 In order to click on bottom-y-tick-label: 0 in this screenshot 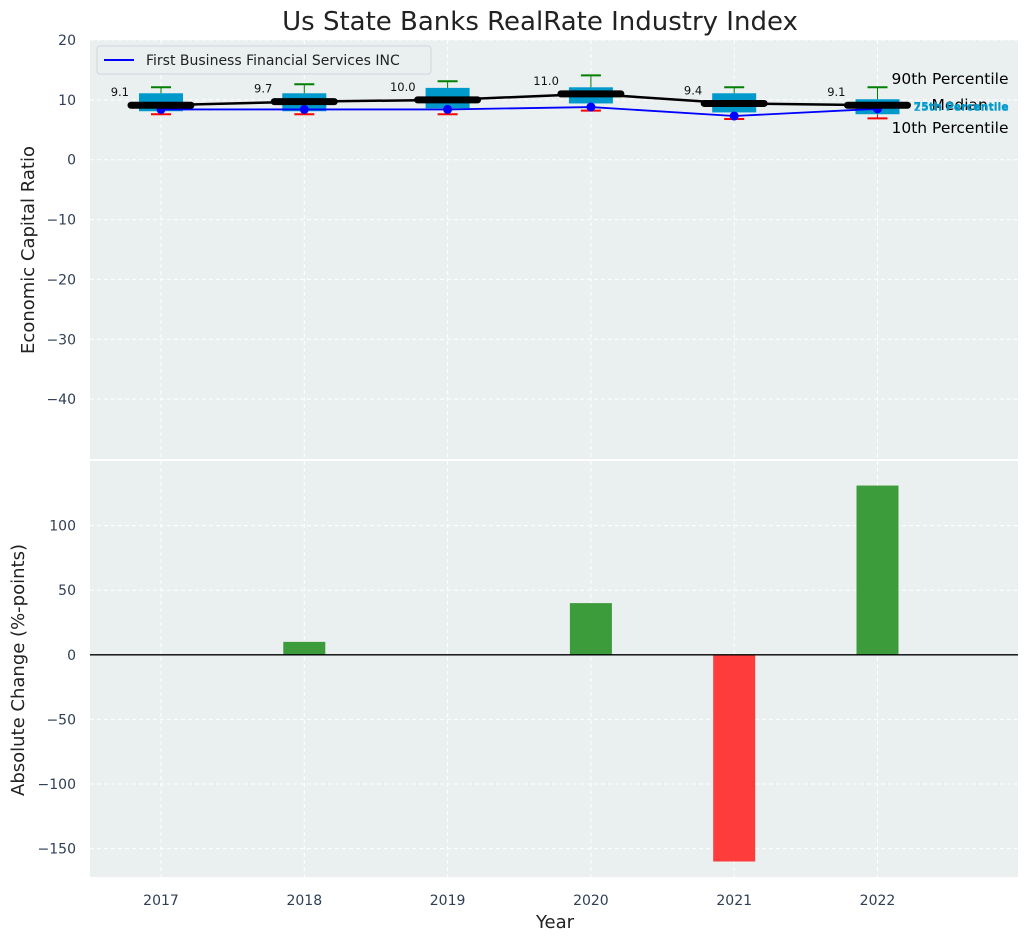, I will do `click(71, 656)`.